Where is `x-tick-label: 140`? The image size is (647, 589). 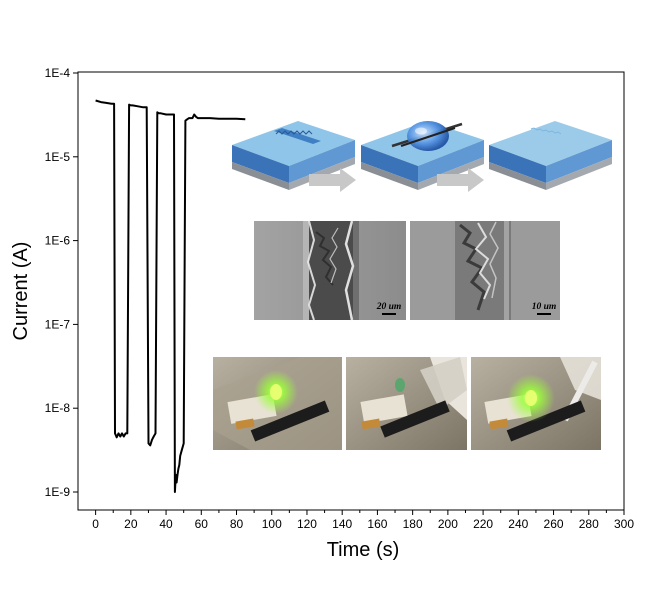
x-tick-label: 140 is located at coordinates (342, 524).